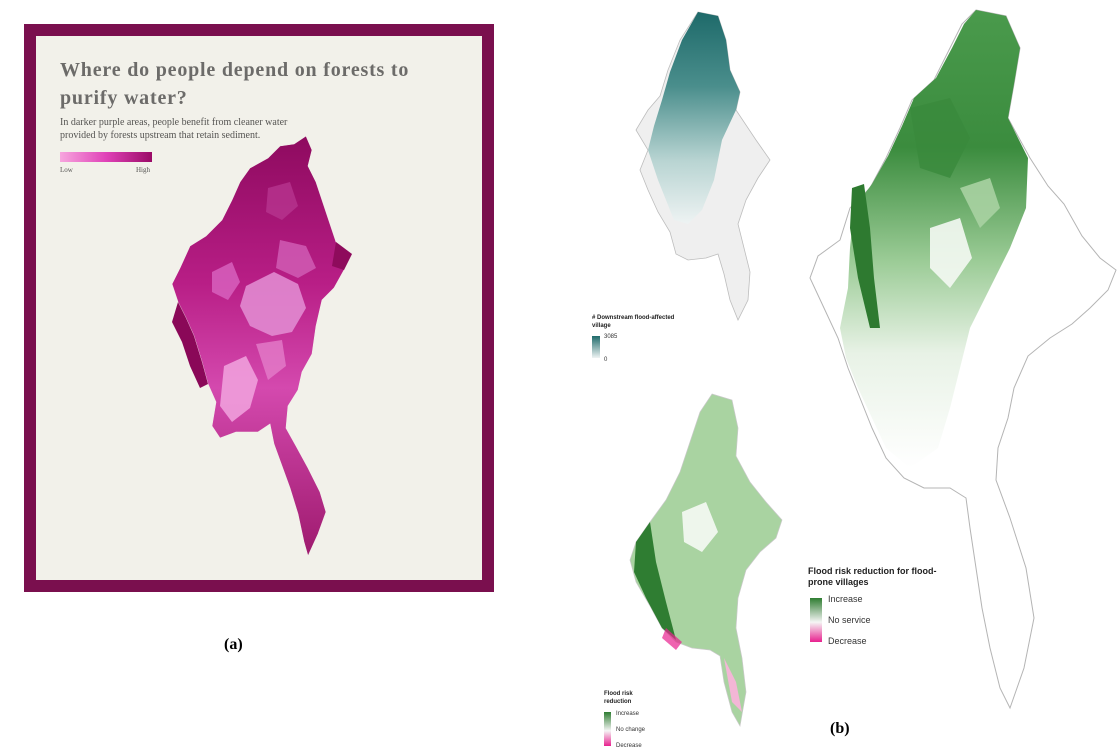 The height and width of the screenshot is (756, 1119). What do you see at coordinates (840, 728) in the screenshot?
I see `panel-b-caption: (b)` at bounding box center [840, 728].